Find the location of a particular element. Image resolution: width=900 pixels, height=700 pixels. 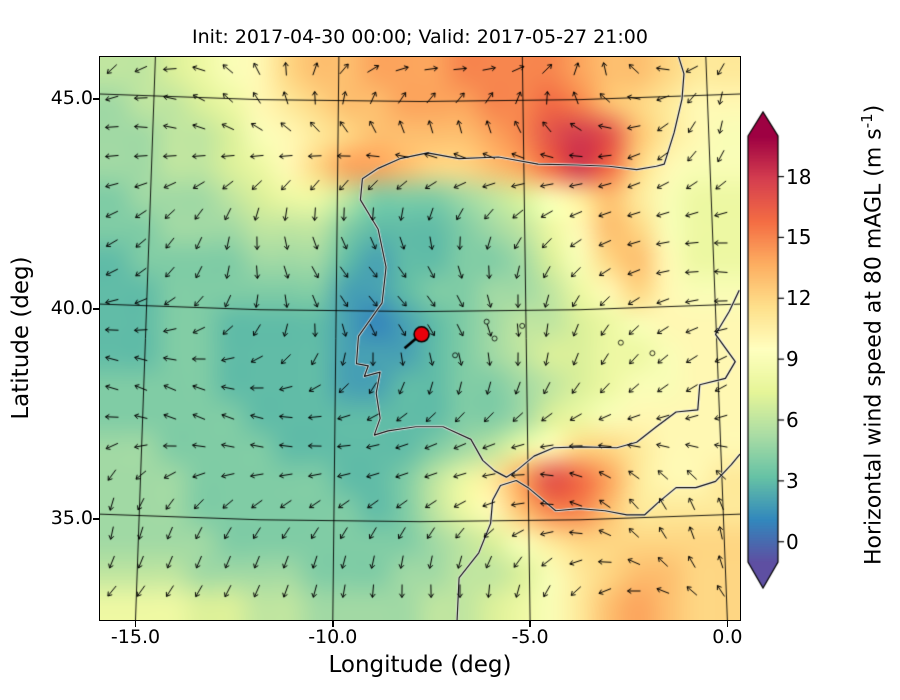

colorbar-label: Horizontal wind speed at 80 mAGL (m s-1) is located at coordinates (872, 335).